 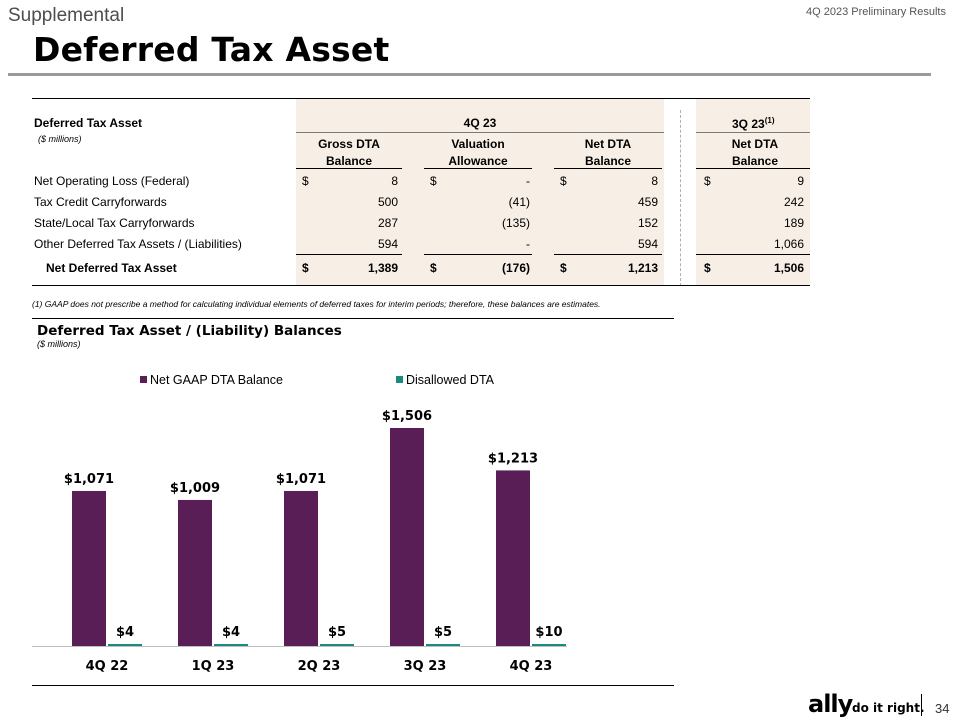 What do you see at coordinates (548, 632) in the screenshot?
I see `data-label-disallowed: $10` at bounding box center [548, 632].